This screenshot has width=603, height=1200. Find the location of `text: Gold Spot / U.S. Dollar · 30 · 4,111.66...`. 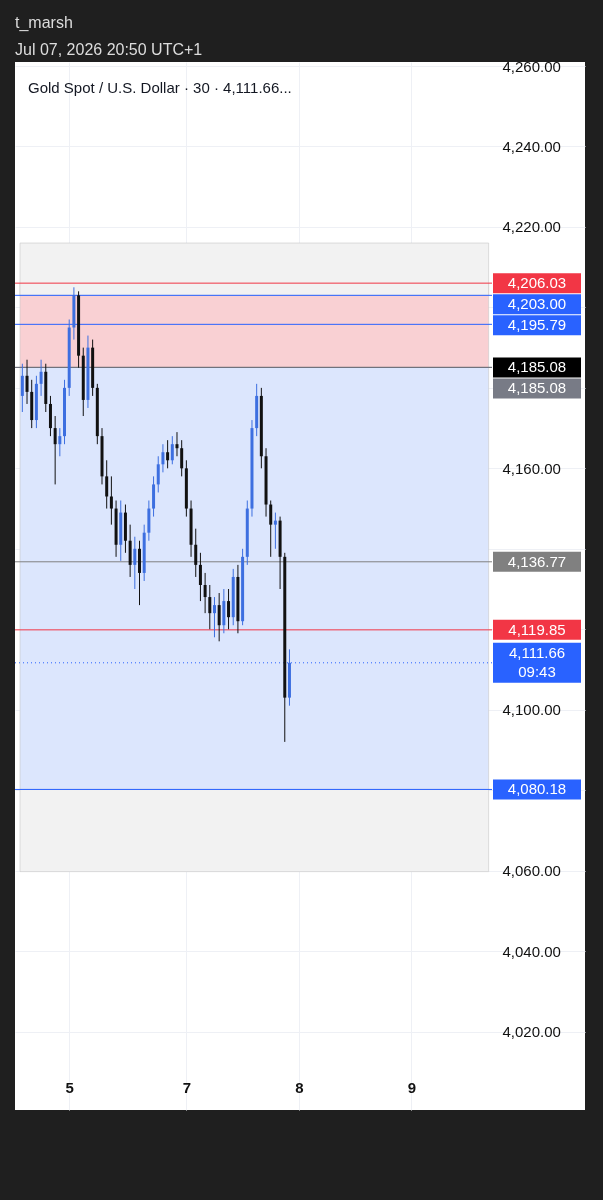

text: Gold Spot / U.S. Dollar · 30 · 4,111.66... is located at coordinates (160, 87).